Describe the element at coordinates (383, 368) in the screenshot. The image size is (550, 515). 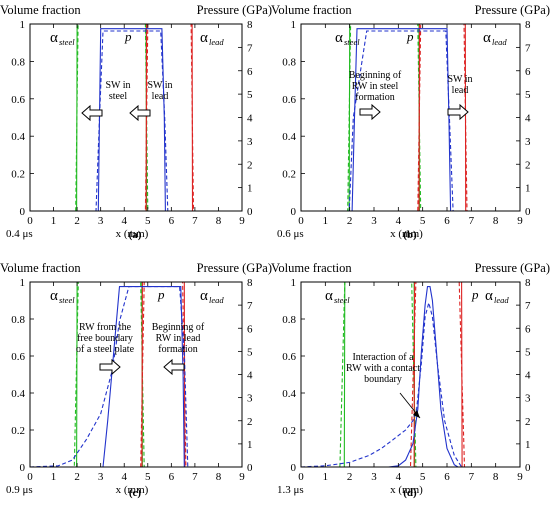
I see `annotation-text: RW with a contact` at that location.